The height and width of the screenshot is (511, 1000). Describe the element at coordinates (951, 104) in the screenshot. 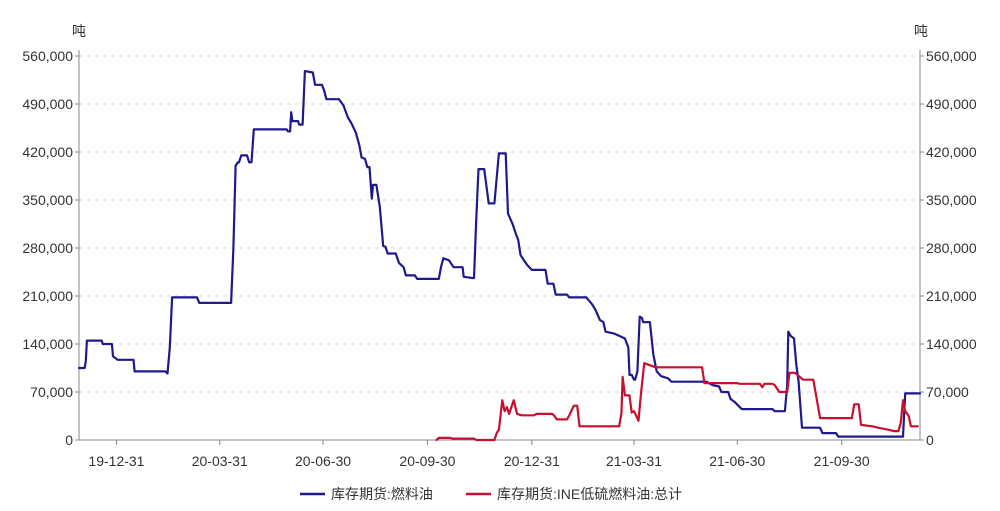

I see `right-y-tick-label: 490,000` at that location.